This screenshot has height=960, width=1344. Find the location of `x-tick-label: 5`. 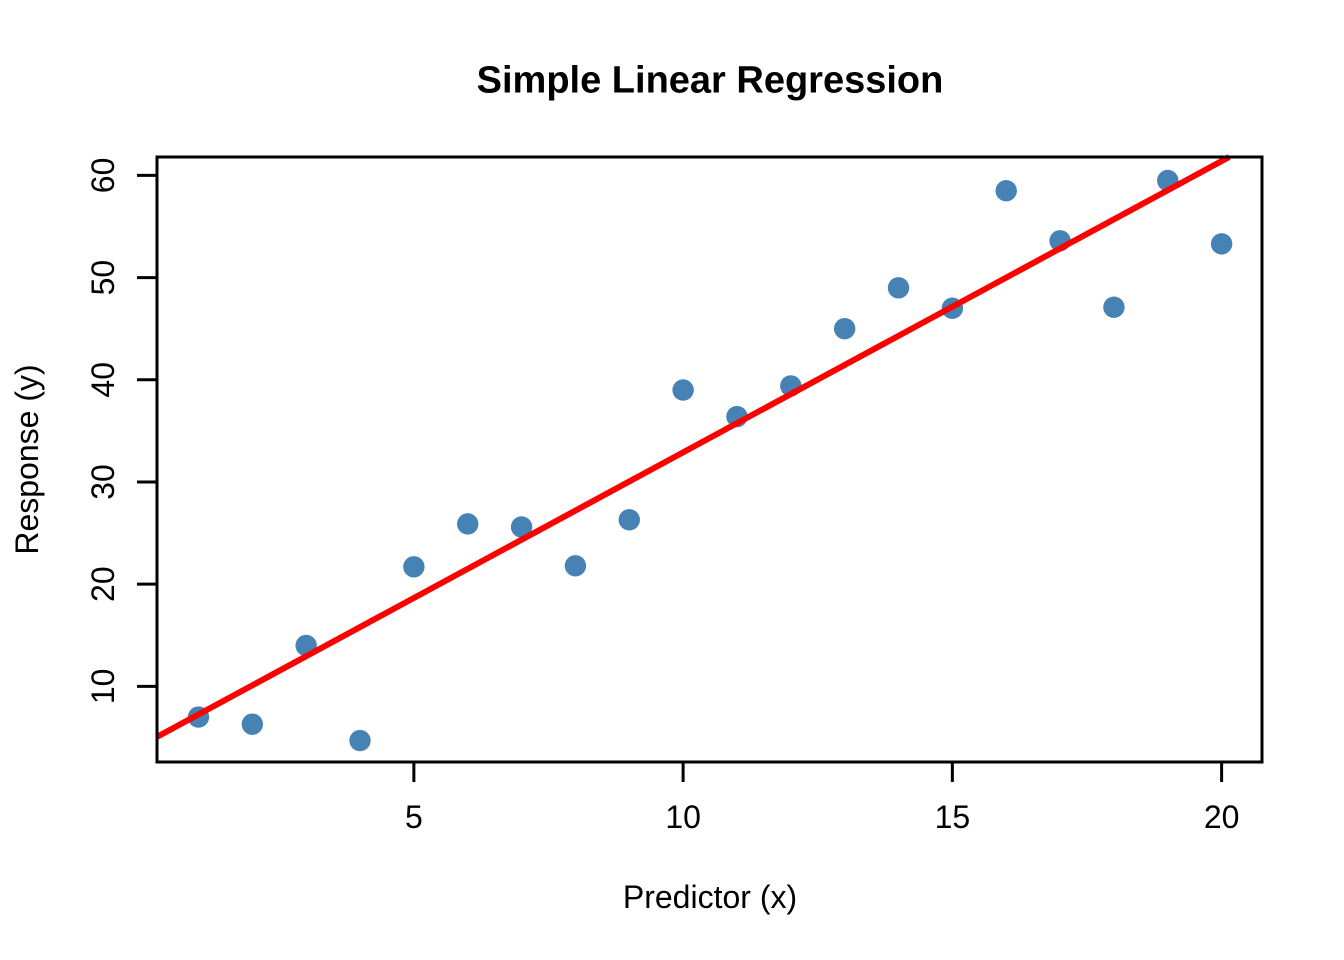

x-tick-label: 5 is located at coordinates (414, 817).